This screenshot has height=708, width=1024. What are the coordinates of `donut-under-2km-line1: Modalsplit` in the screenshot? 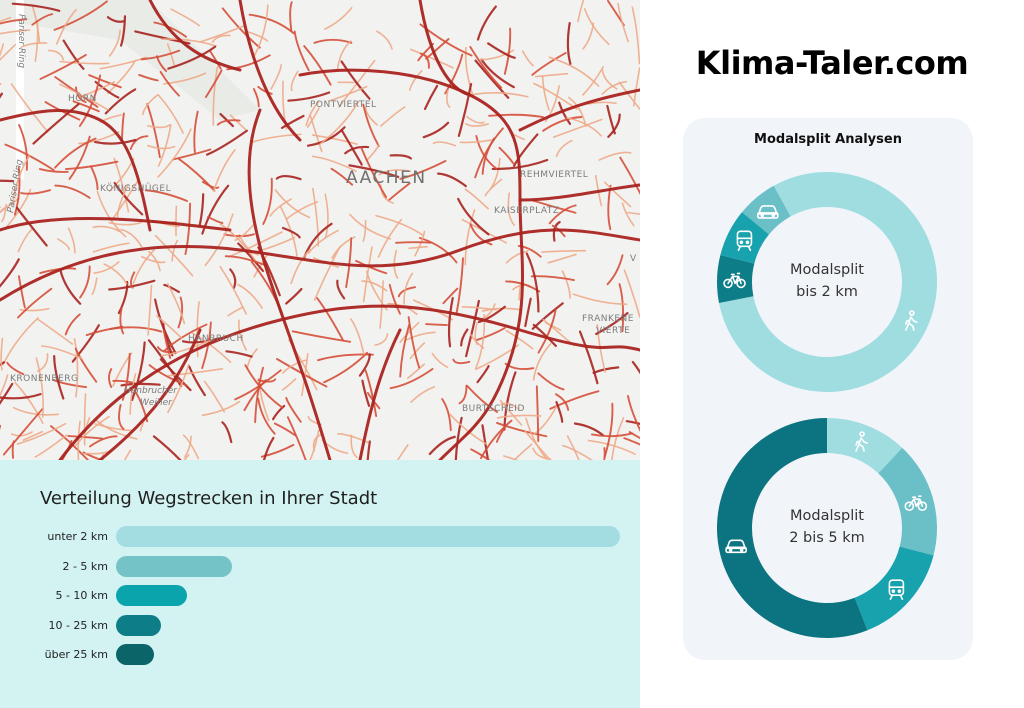 It's located at (826, 270).